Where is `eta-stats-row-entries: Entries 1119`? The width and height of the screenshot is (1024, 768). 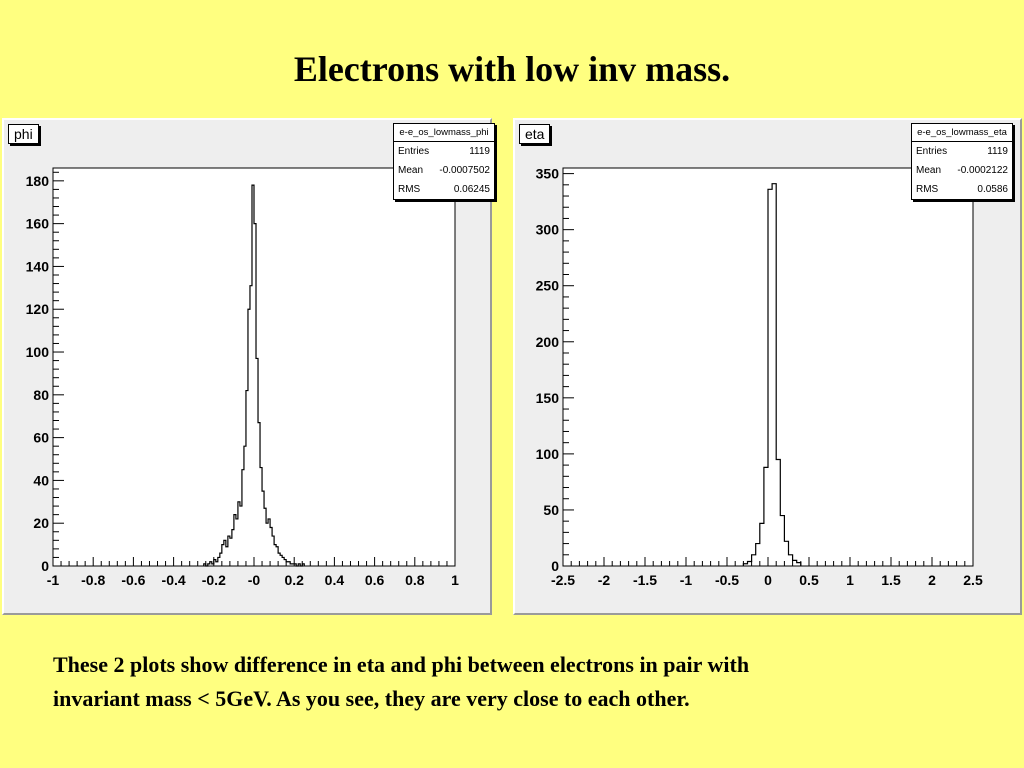 eta-stats-row-entries: Entries 1119 is located at coordinates (962, 151).